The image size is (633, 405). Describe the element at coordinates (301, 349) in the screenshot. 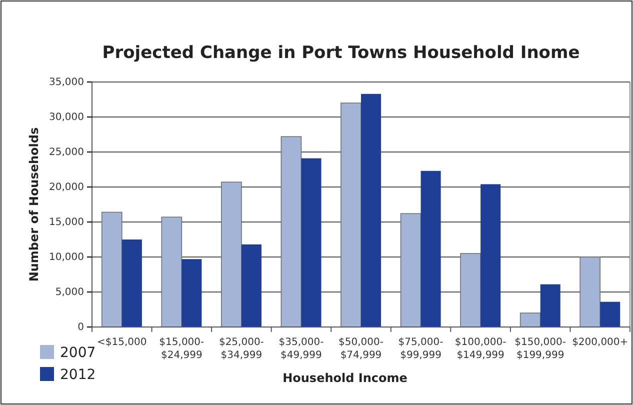

I see `x-tick-label: $35,000- $49,999` at that location.